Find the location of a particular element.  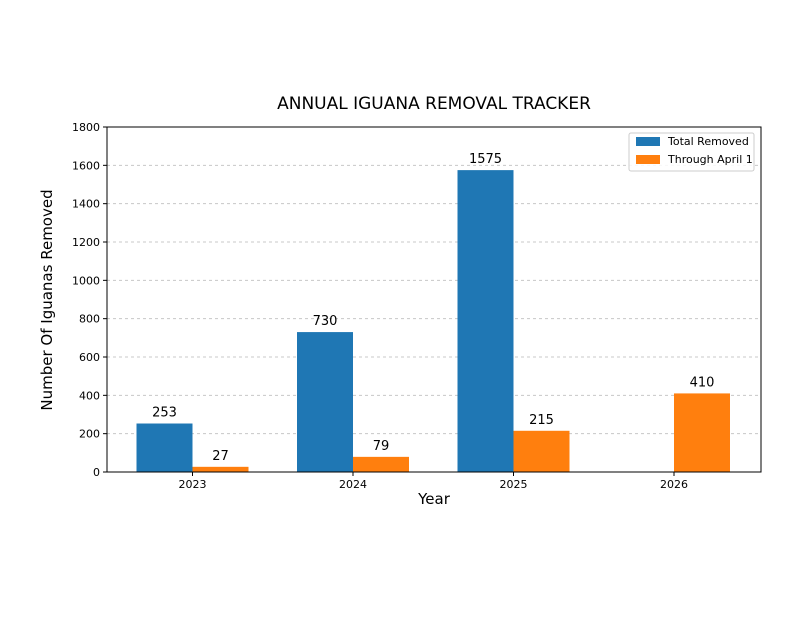

y-tick-label: 1800 is located at coordinates (86, 127).